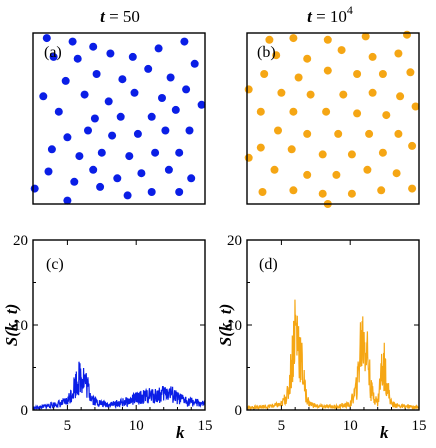 This screenshot has width=436, height=448. I want to click on panel-b-label: (b), so click(266, 52).